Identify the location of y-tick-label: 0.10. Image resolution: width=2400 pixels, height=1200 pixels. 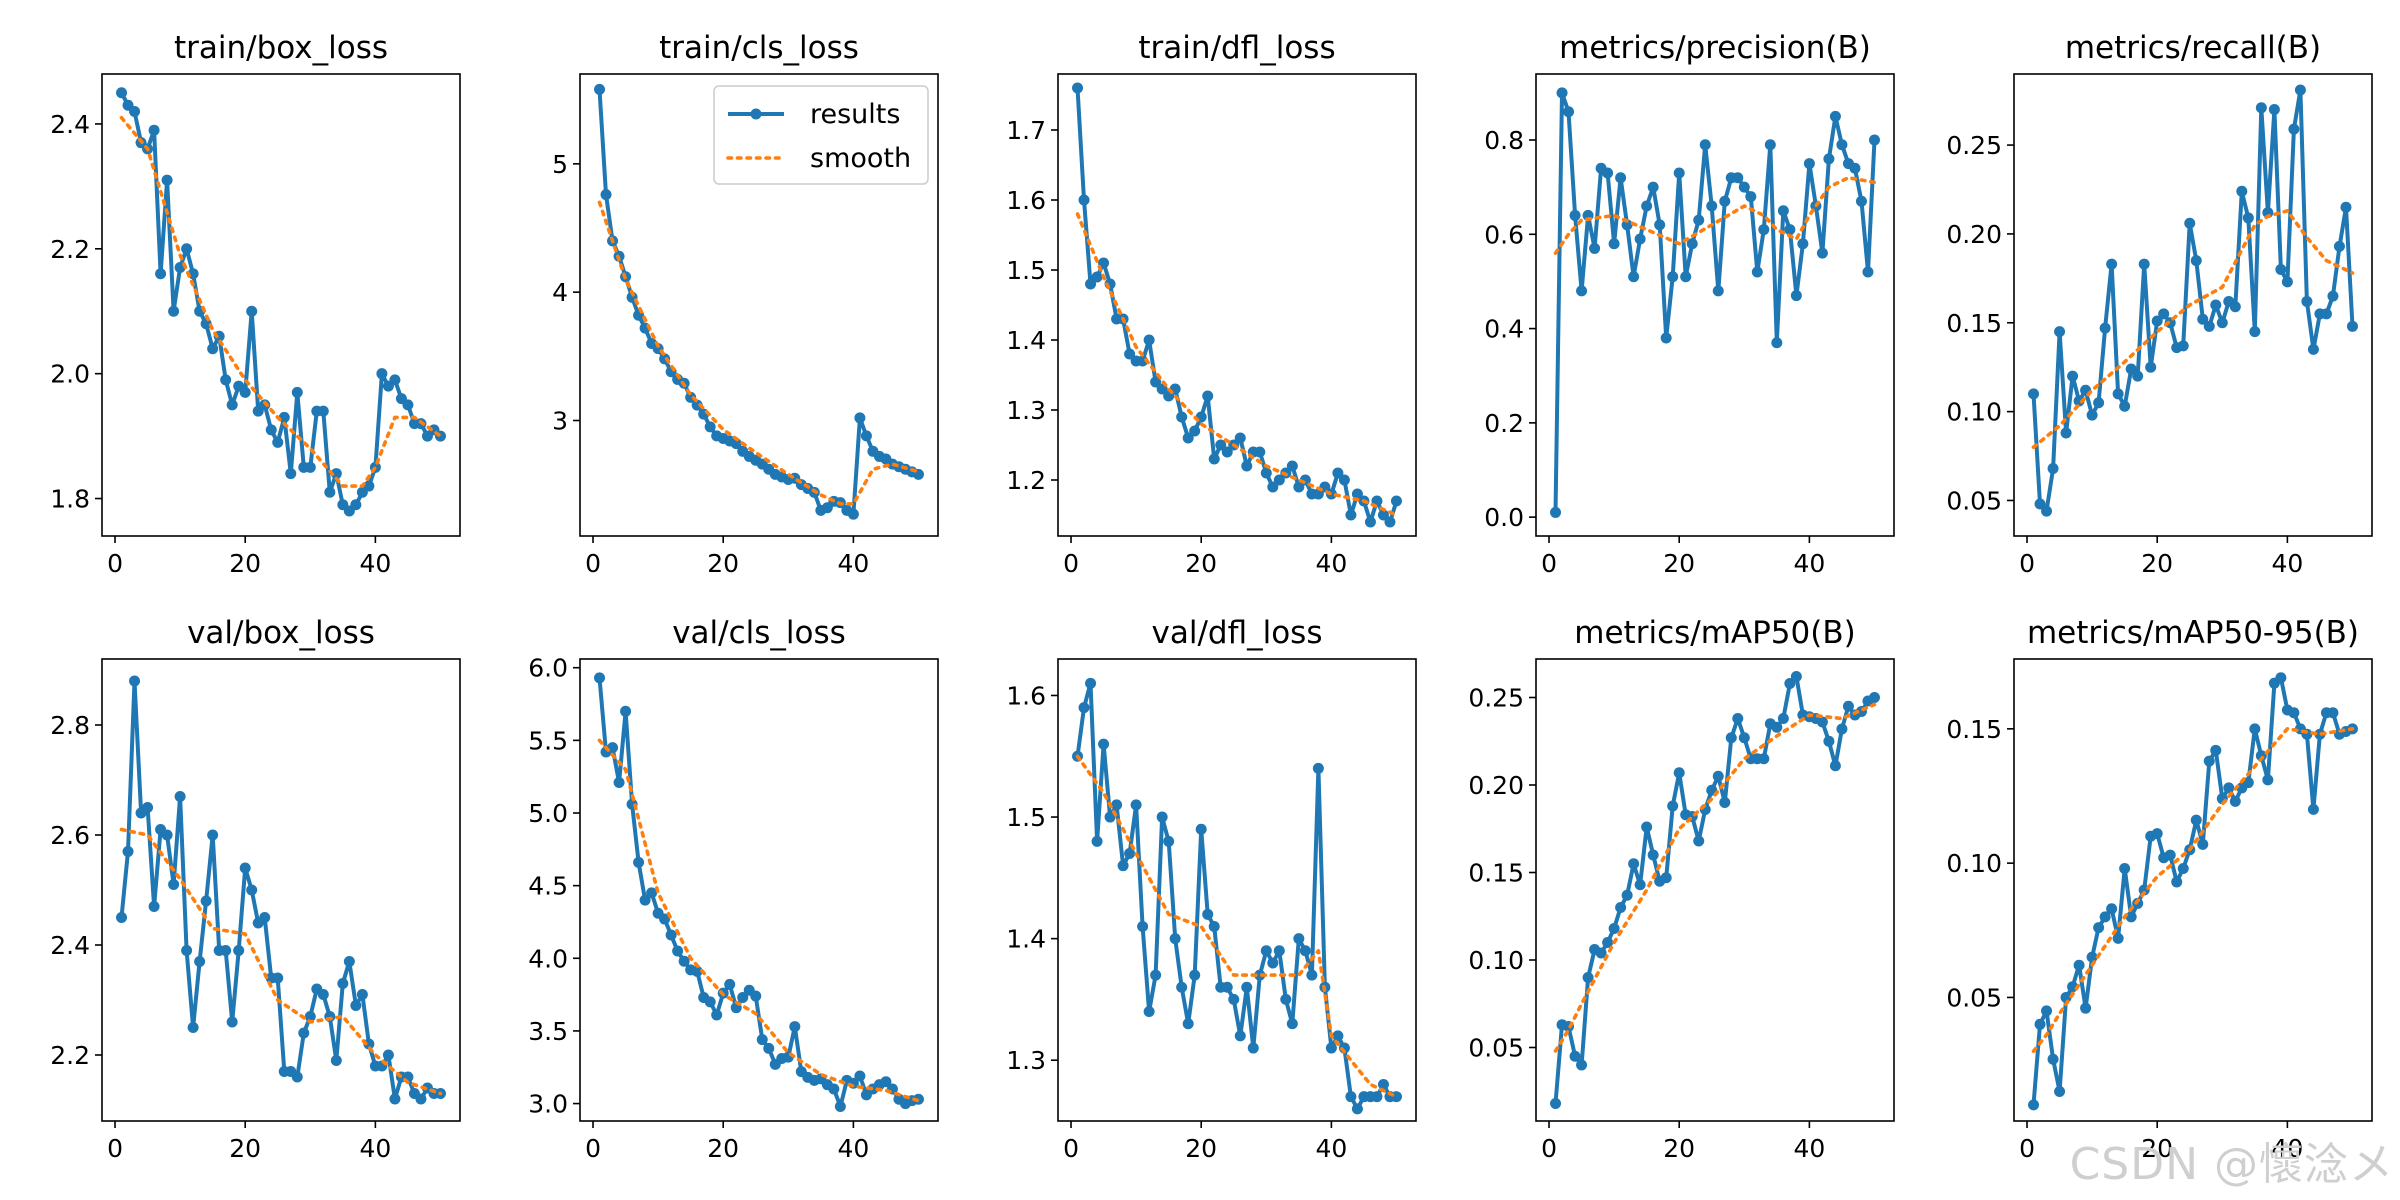
(1974, 412).